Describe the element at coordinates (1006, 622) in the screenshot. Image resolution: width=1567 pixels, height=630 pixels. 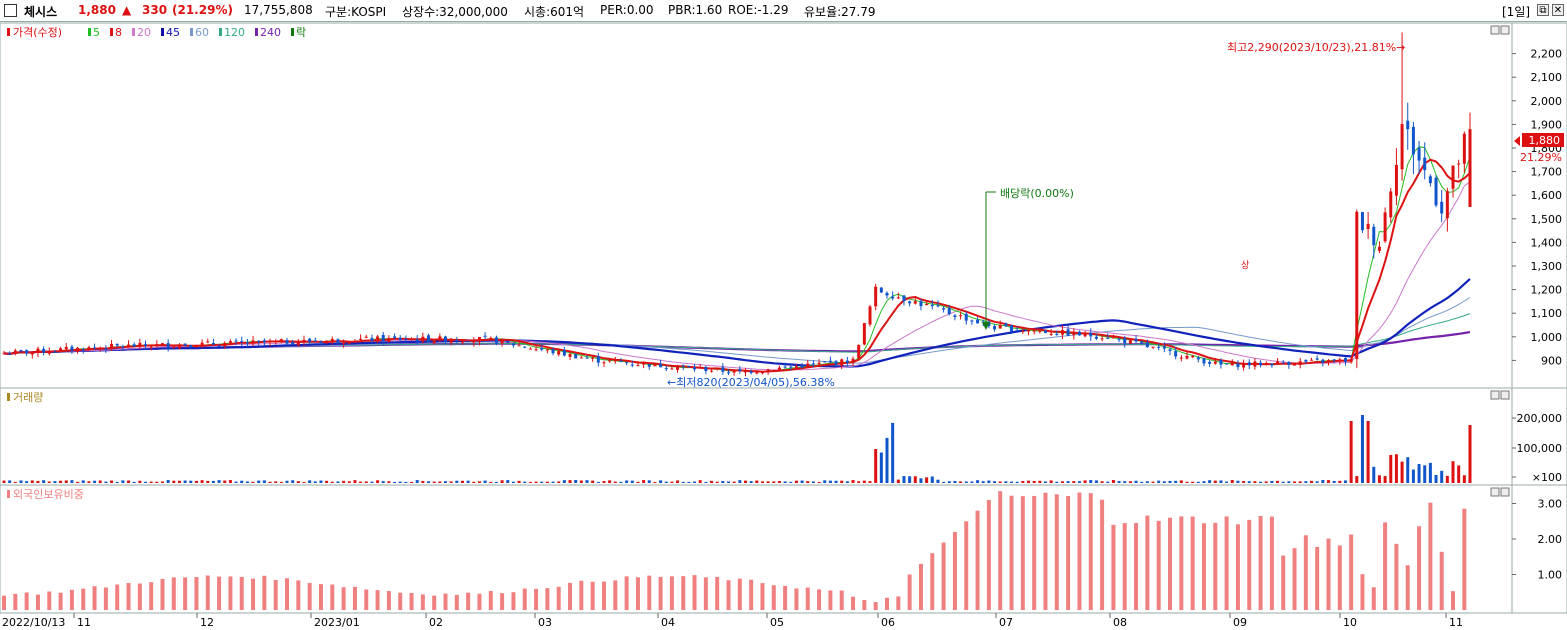
I see `x-tick-label: 07` at that location.